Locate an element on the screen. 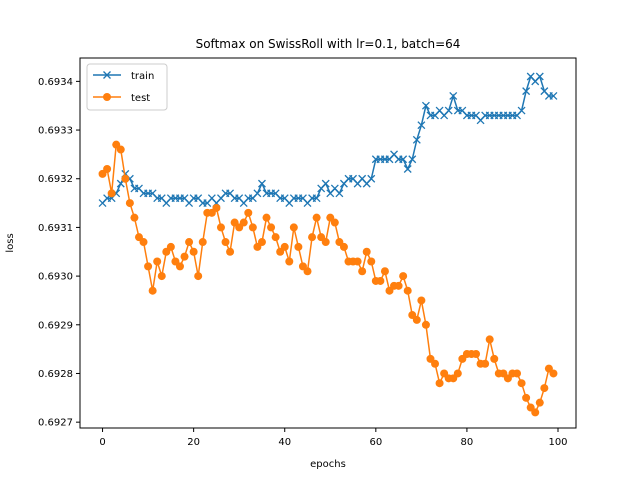  y-tick-label: 0.6930 is located at coordinates (55, 277).